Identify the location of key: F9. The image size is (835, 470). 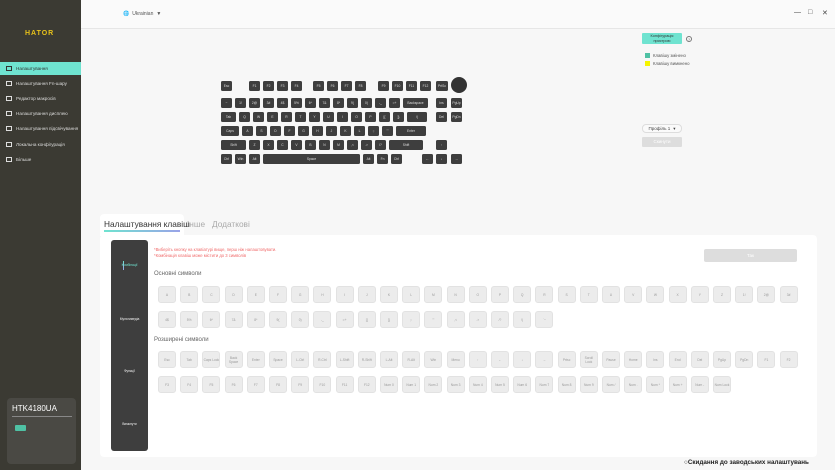
(383, 86).